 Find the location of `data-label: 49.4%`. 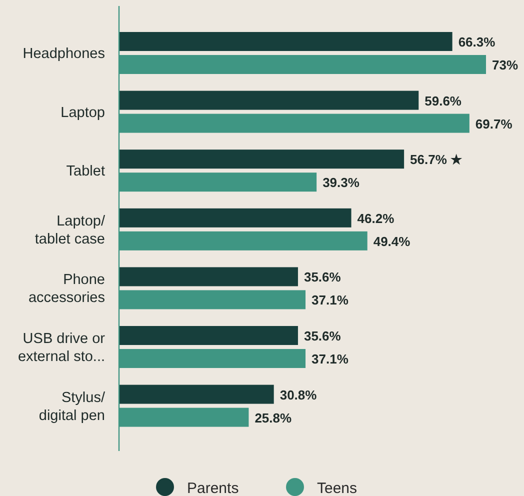

data-label: 49.4% is located at coordinates (392, 241).